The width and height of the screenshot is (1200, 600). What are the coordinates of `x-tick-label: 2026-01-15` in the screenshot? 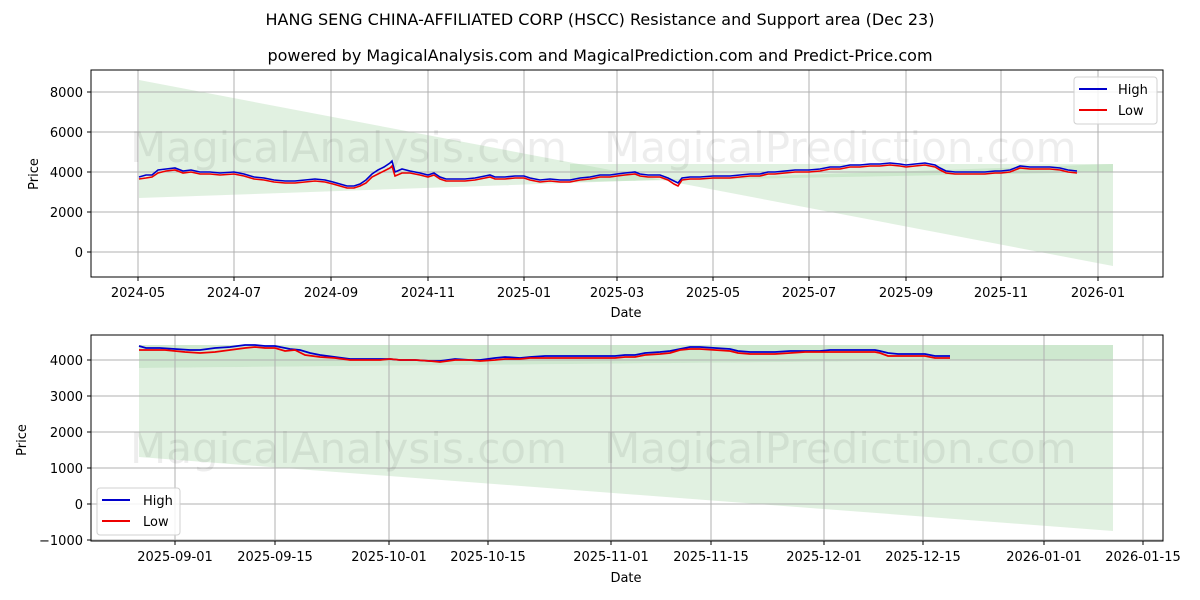 It's located at (1143, 557).